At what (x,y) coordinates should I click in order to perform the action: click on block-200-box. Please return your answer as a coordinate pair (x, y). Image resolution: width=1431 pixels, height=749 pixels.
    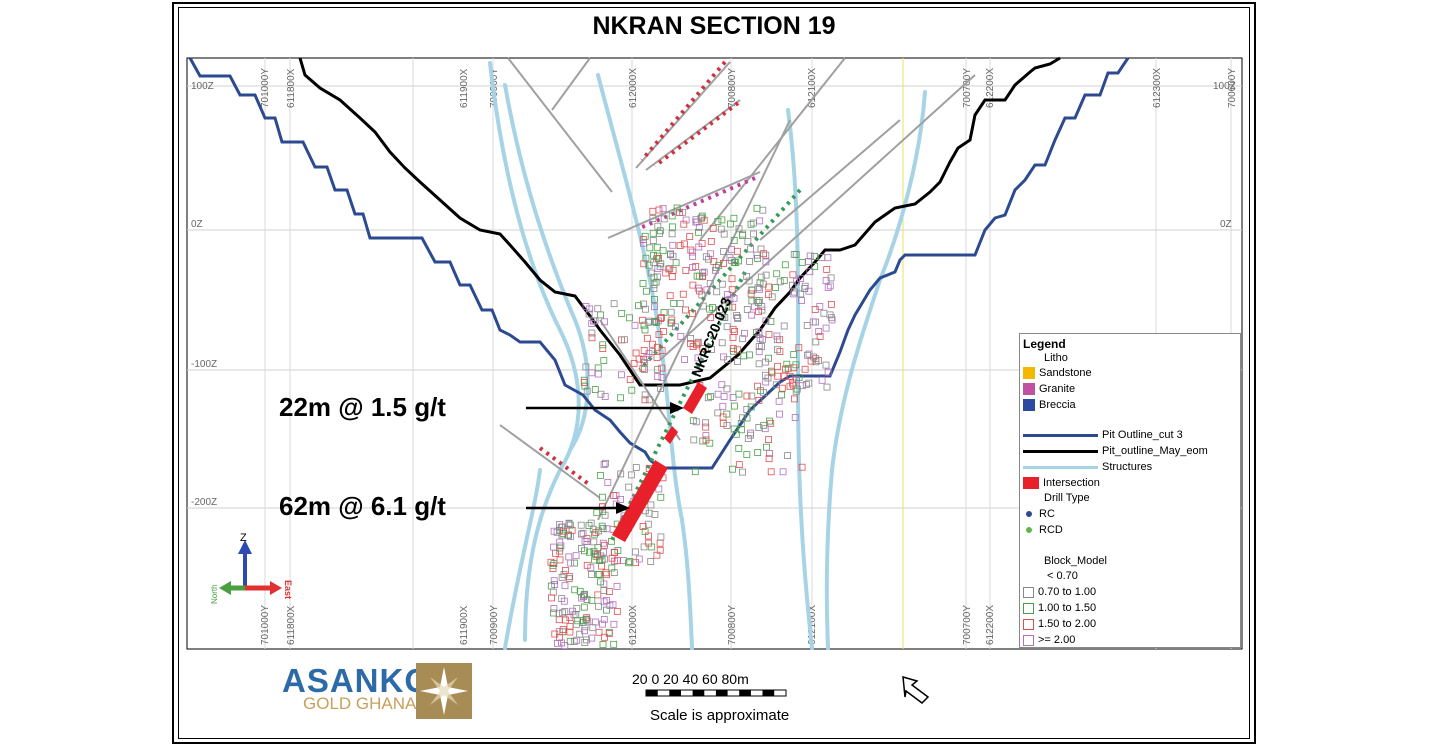
    Looking at the image, I should click on (1028, 640).